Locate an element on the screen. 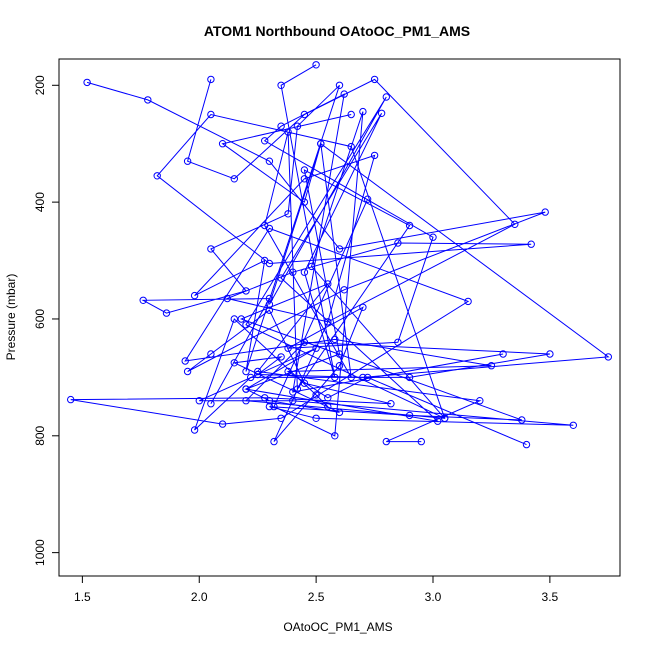 Image resolution: width=650 pixels, height=650 pixels. x-tick-label: 2.5 is located at coordinates (316, 597).